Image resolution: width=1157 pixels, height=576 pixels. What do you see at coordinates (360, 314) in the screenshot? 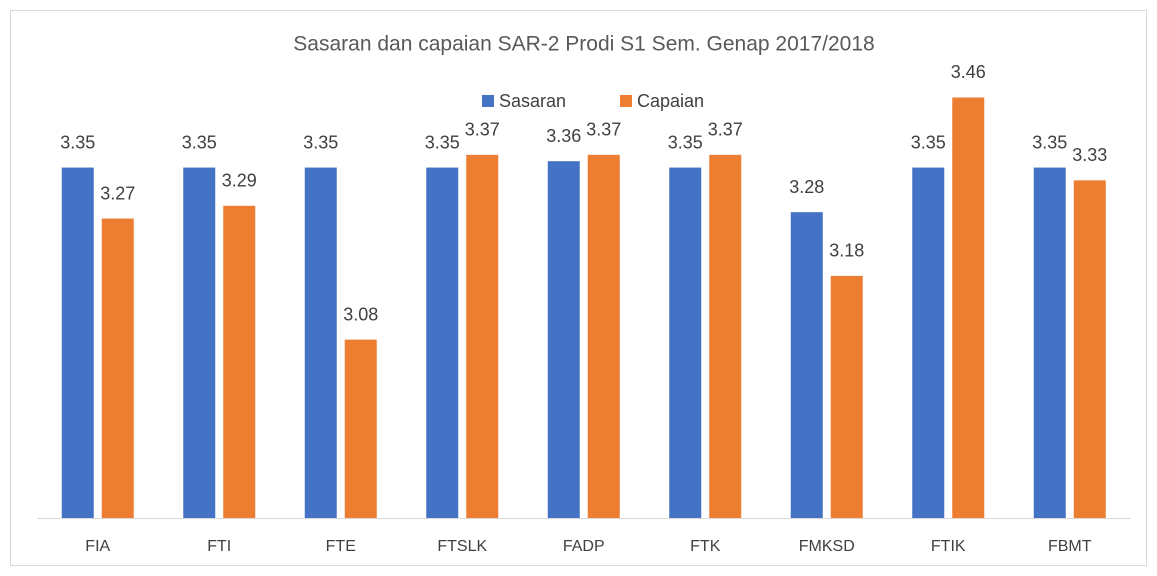
I see `data-label: 3.08` at bounding box center [360, 314].